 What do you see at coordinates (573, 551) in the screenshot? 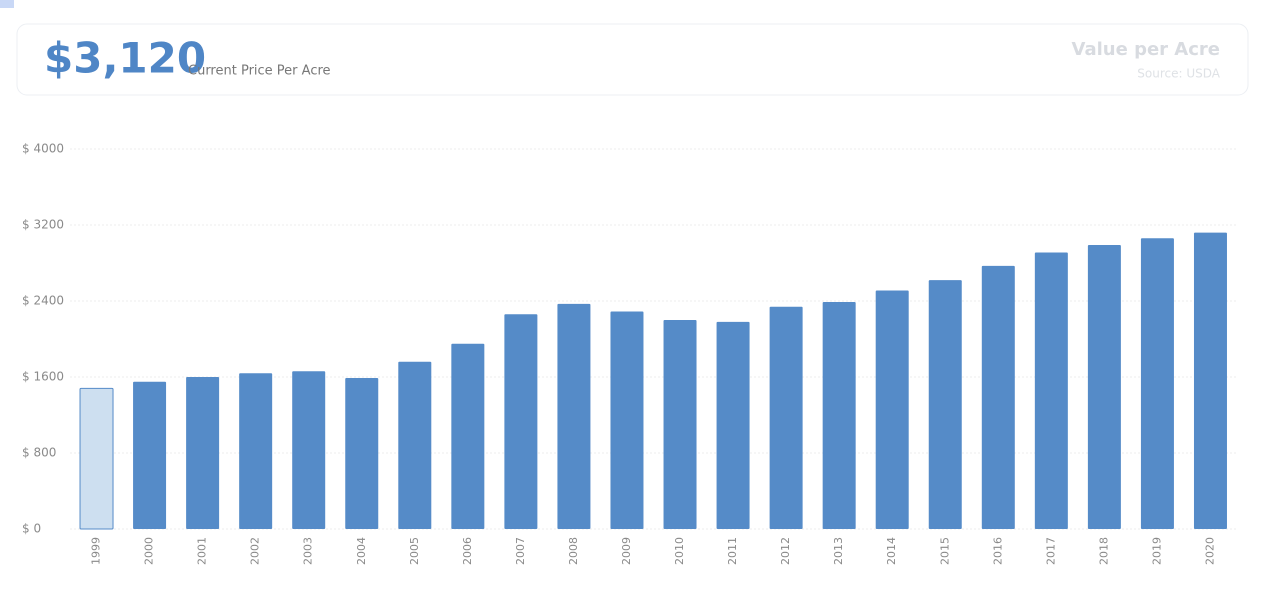
I see `x-tick-label: 2008` at bounding box center [573, 551].